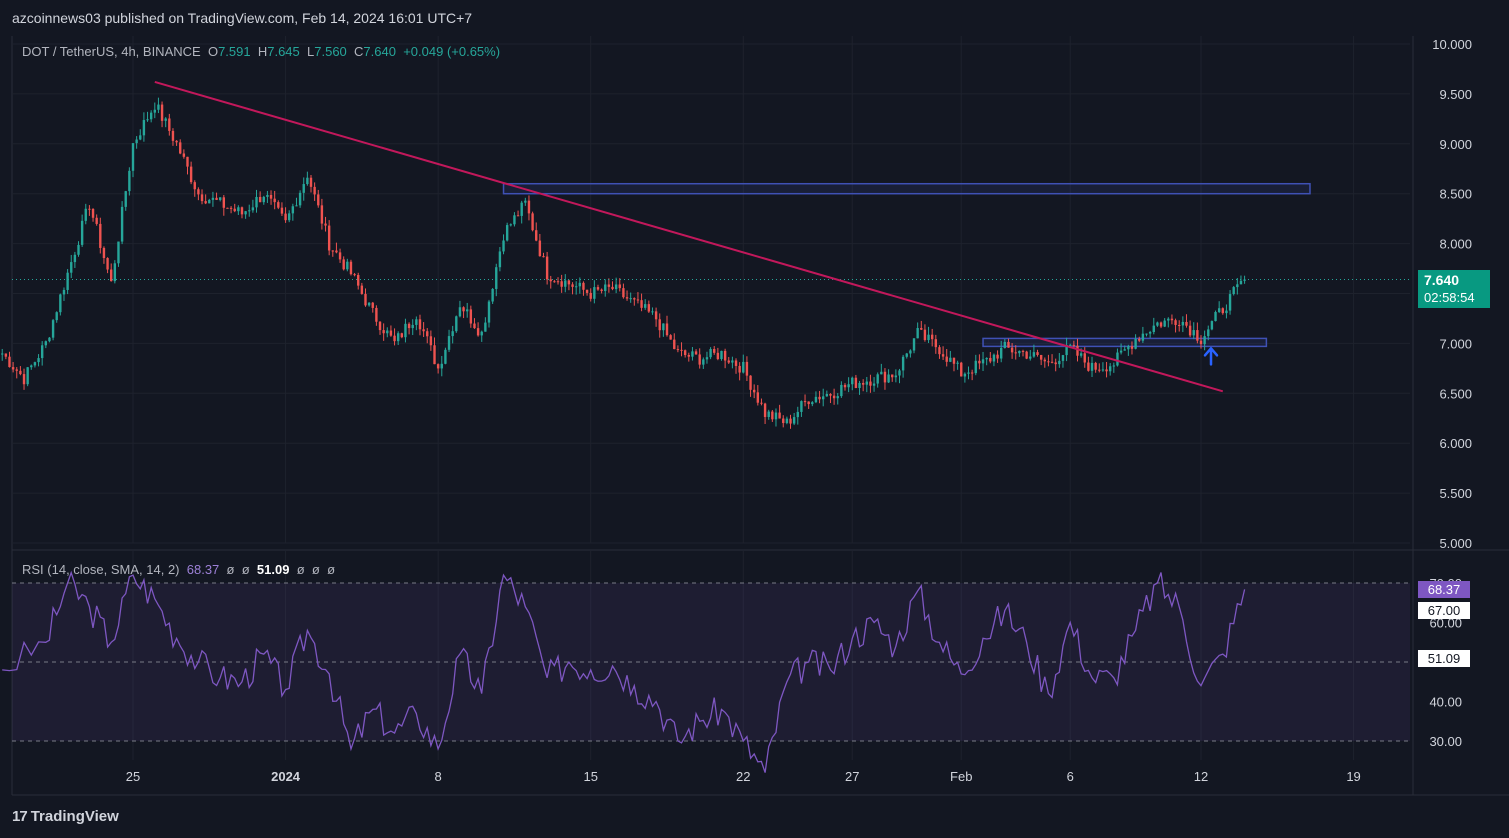  I want to click on tradingview-logo-text: TradingView, so click(74, 816).